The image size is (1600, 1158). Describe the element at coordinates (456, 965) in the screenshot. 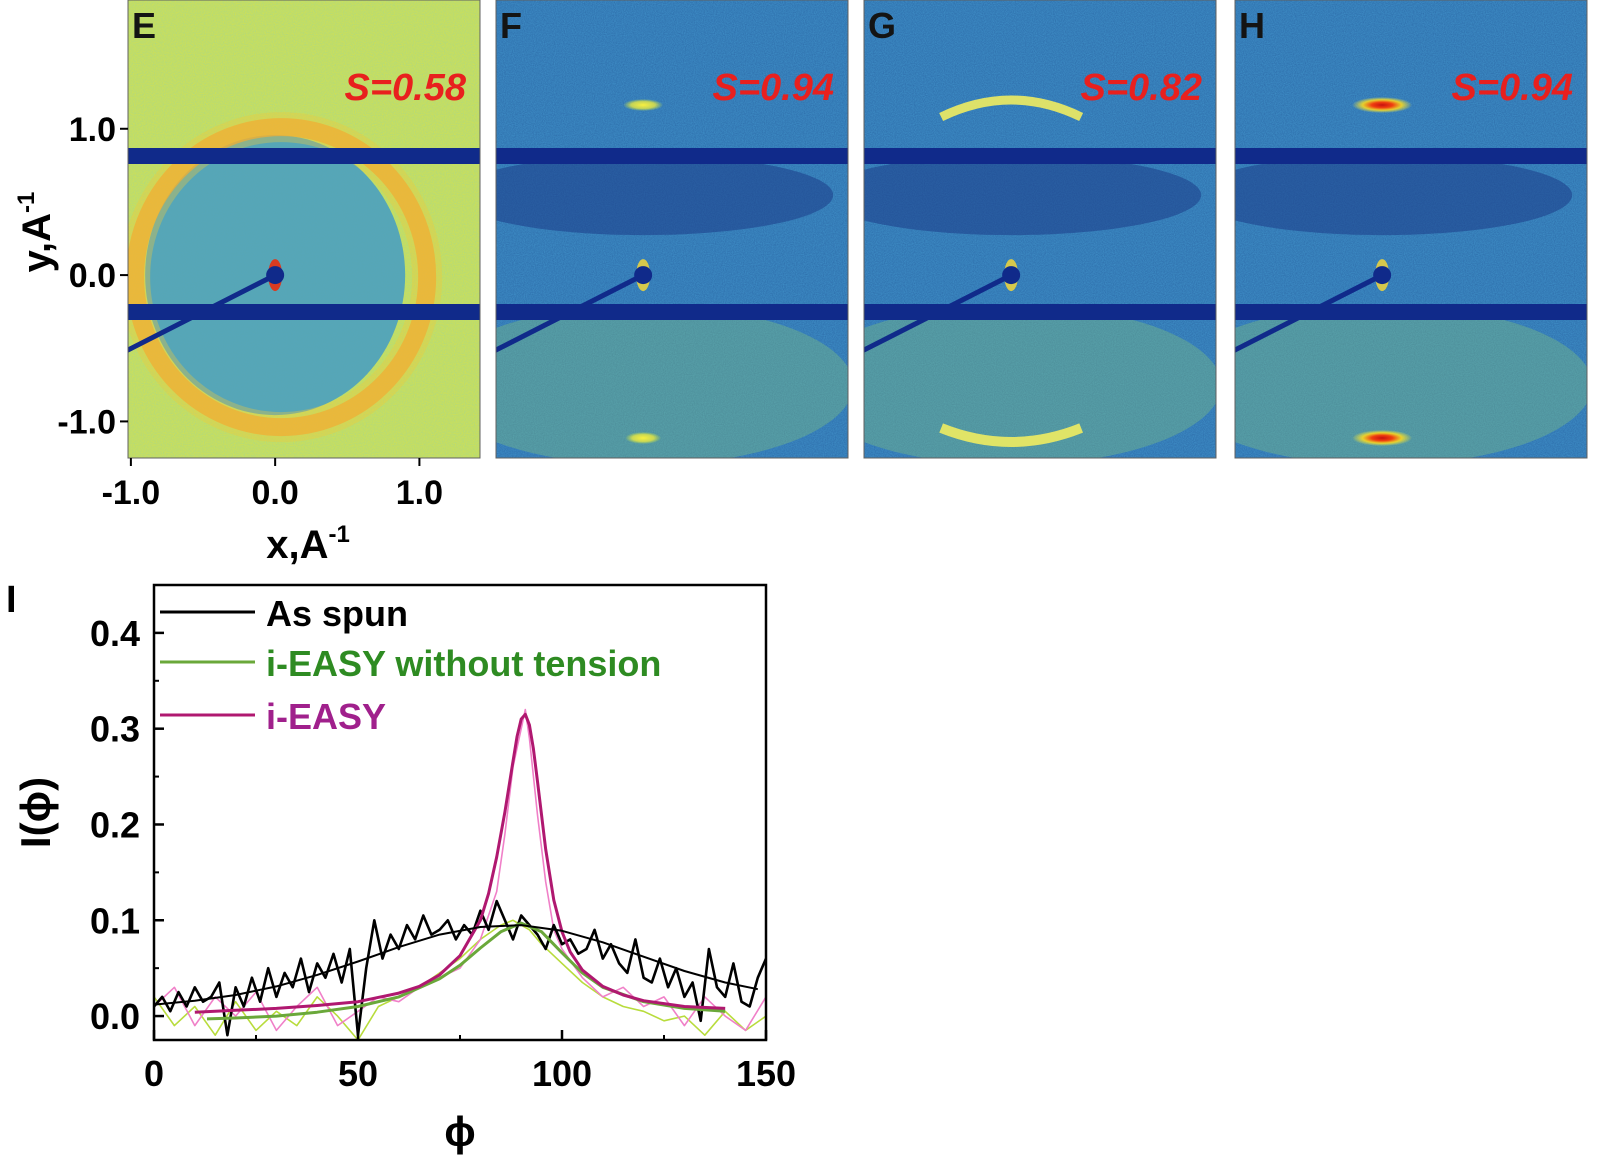

I see `series-as-spun-fit` at that location.